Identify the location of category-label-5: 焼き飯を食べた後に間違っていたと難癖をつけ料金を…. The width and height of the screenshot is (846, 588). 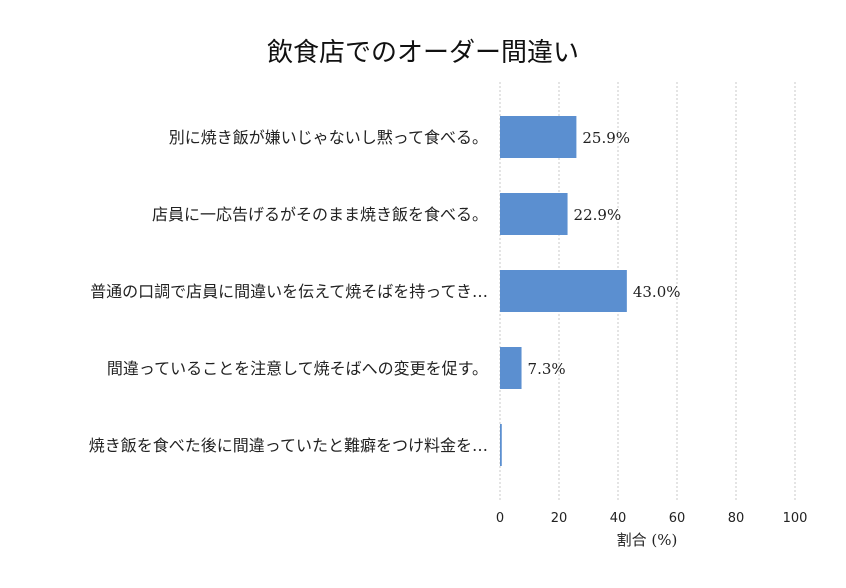
(288, 445).